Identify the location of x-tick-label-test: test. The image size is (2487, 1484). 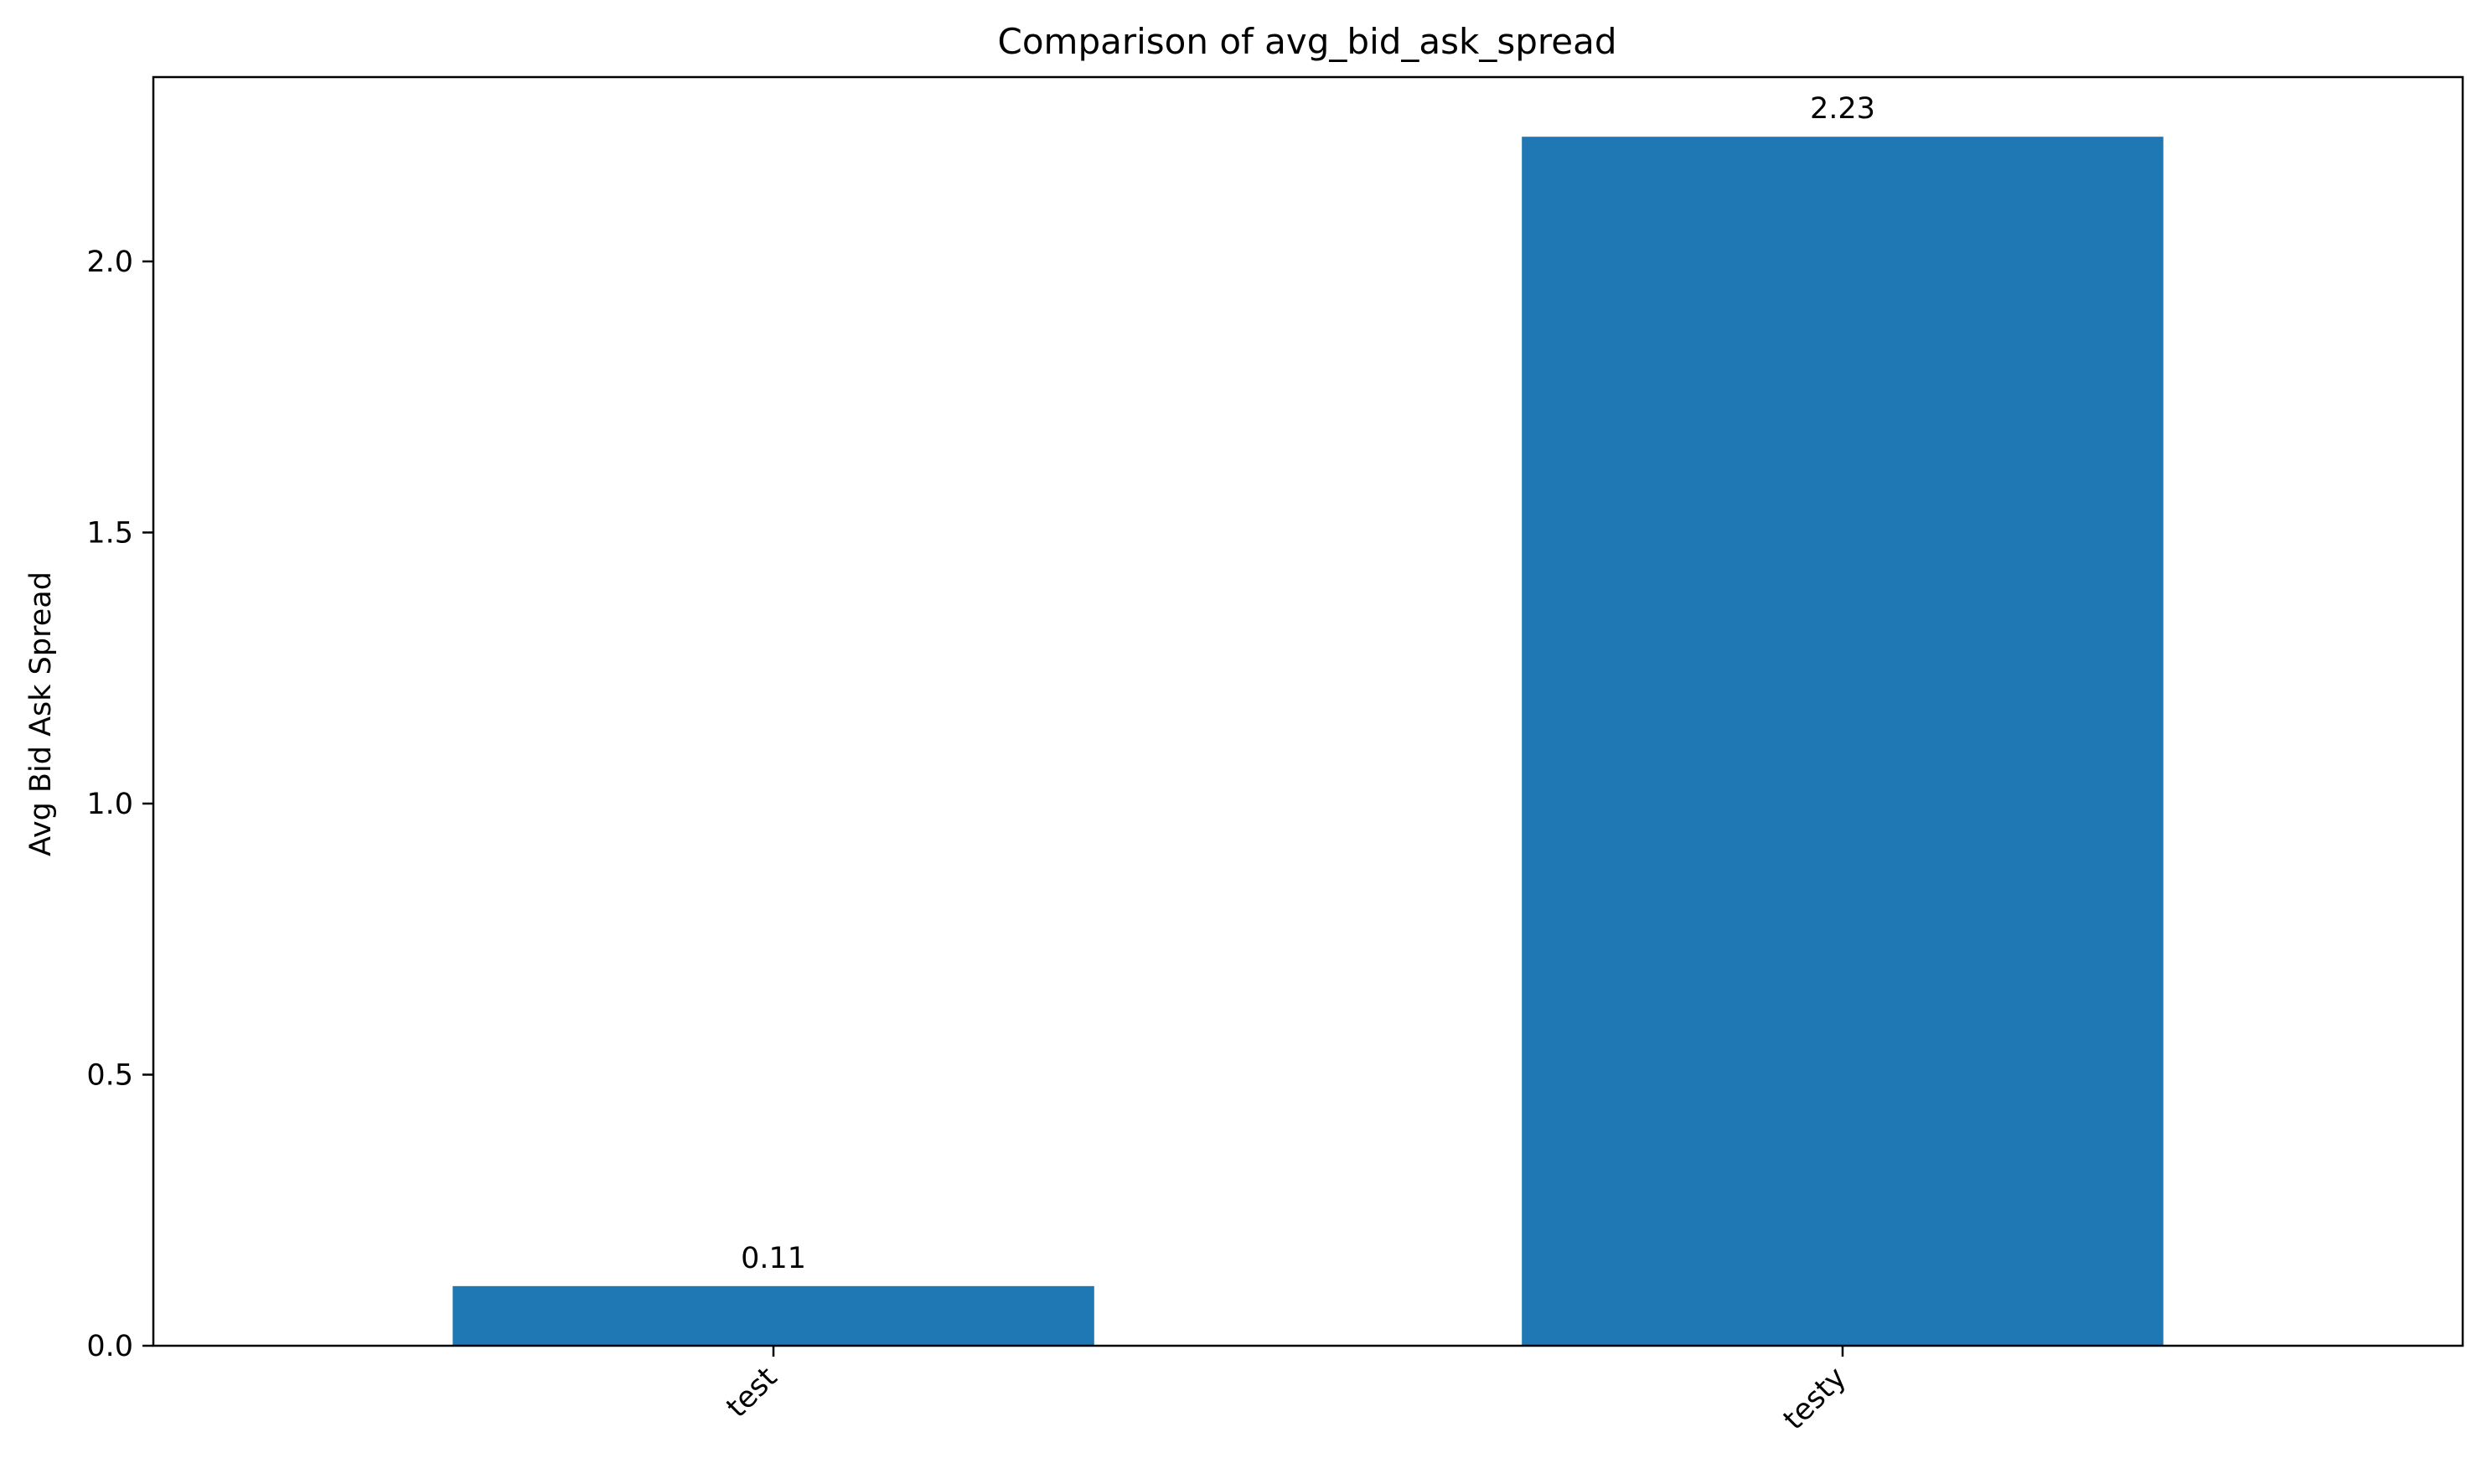
(753, 1393).